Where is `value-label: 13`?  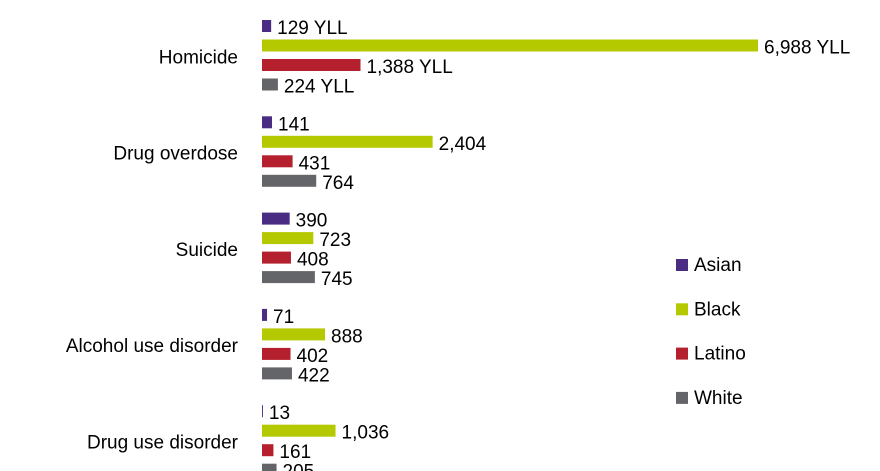
value-label: 13 is located at coordinates (279, 413).